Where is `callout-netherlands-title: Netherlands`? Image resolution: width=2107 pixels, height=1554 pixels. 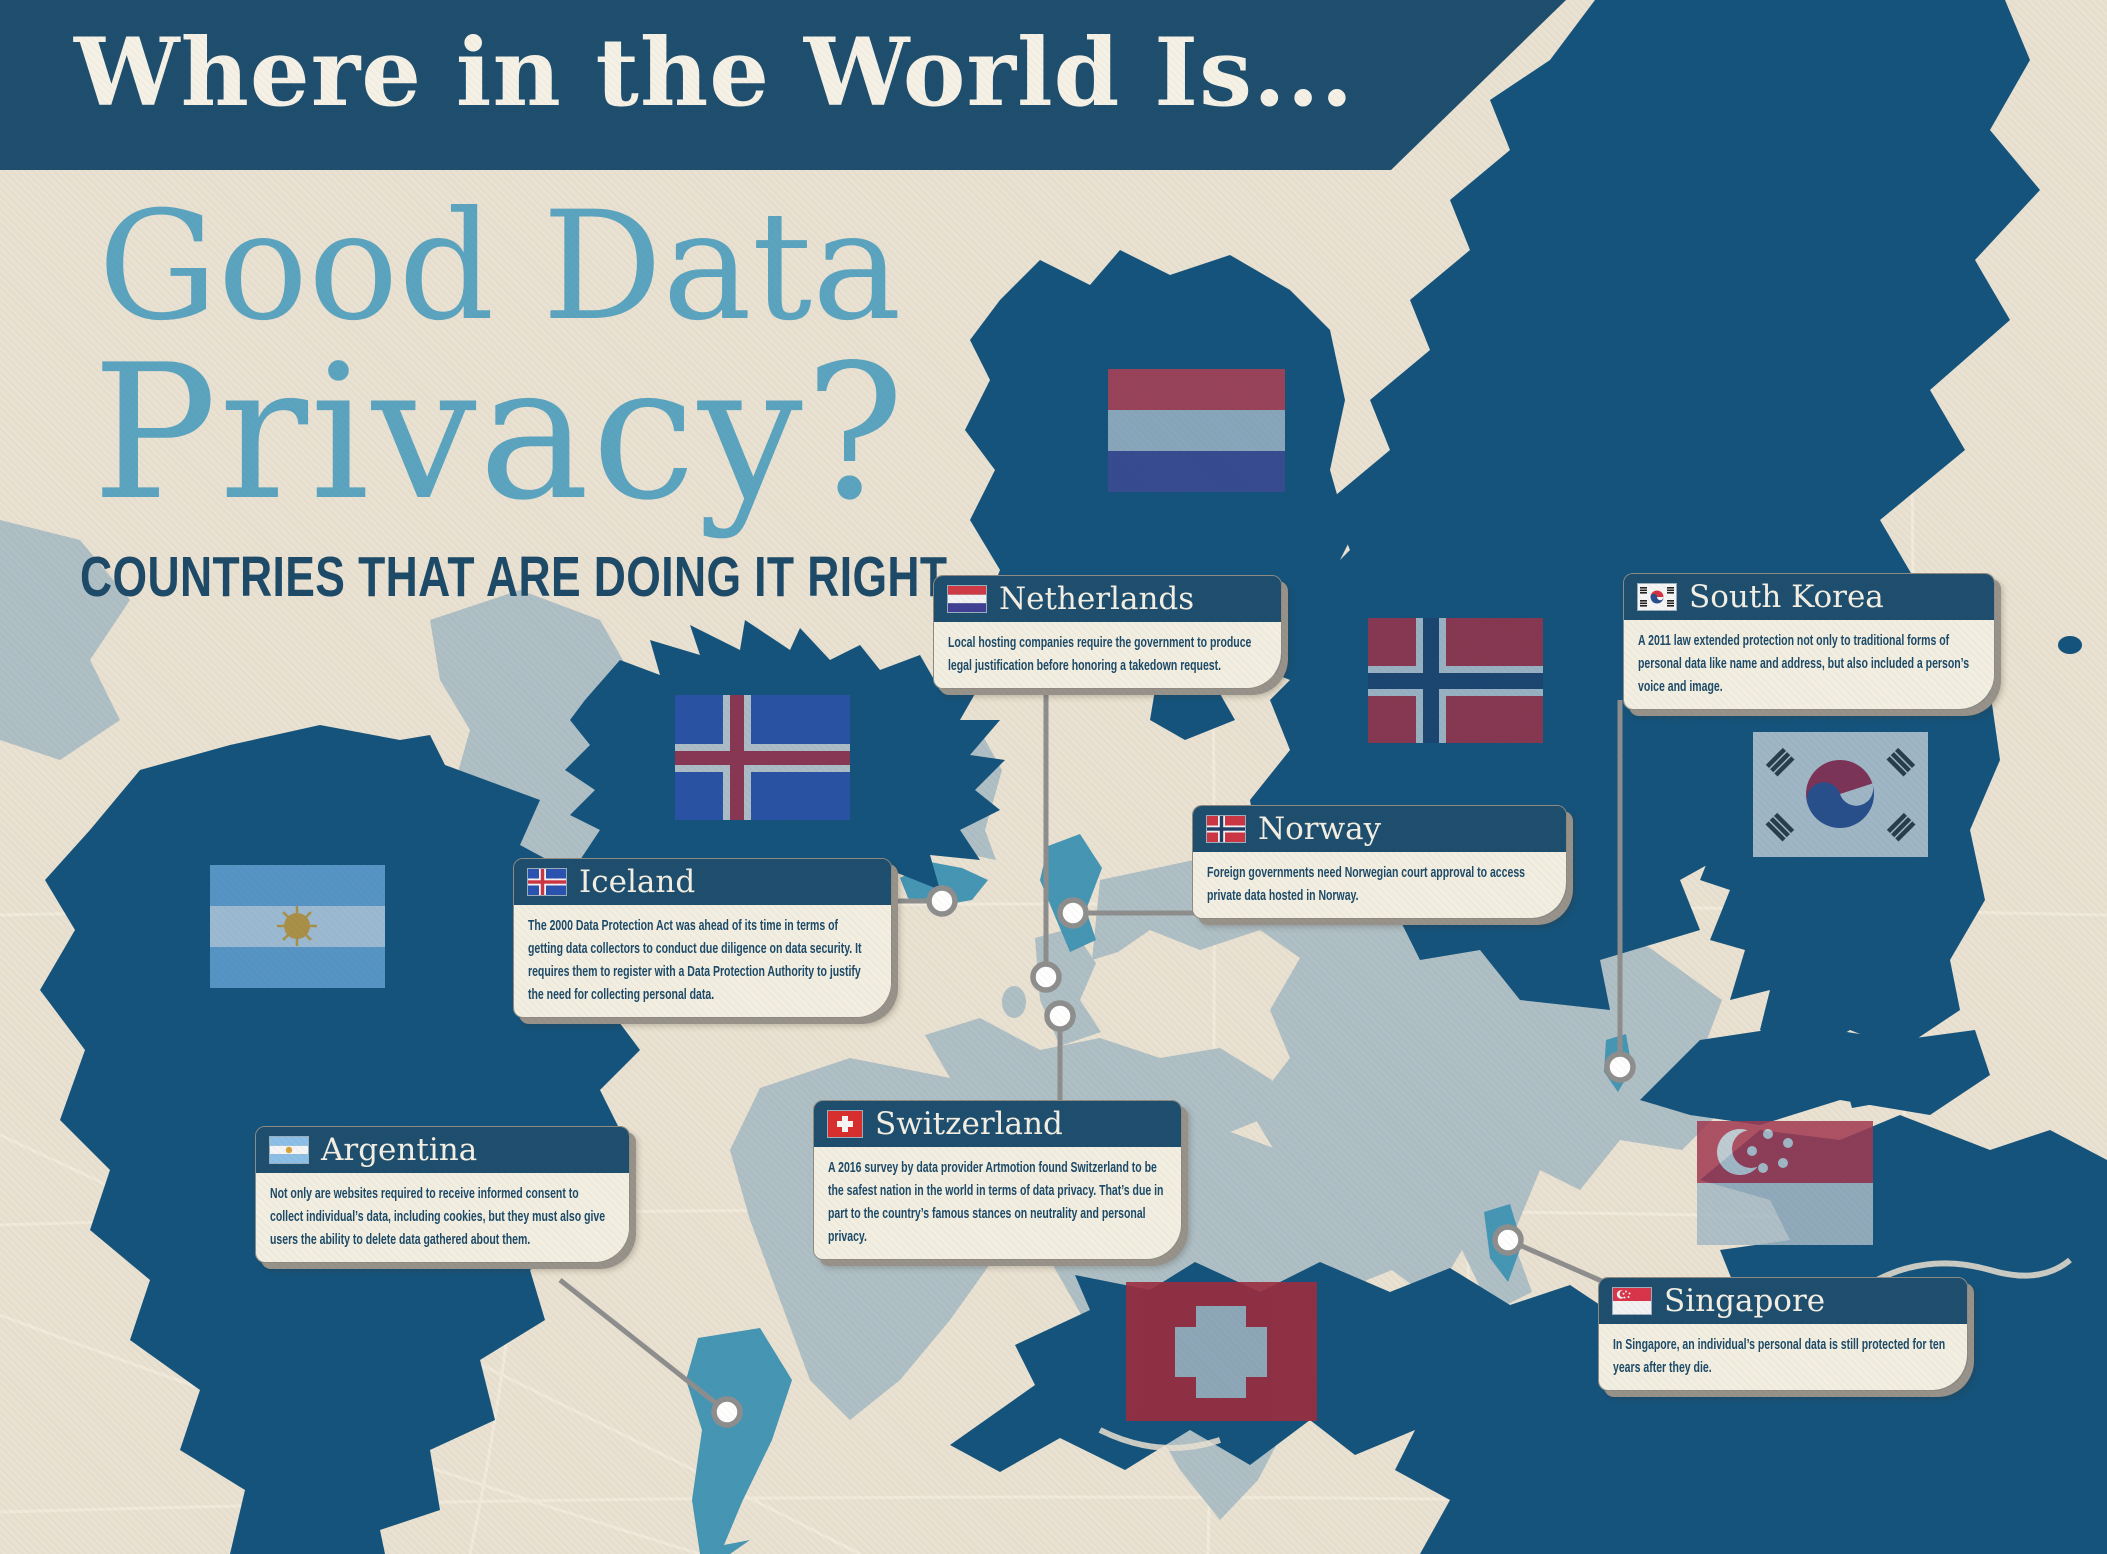 callout-netherlands-title: Netherlands is located at coordinates (1097, 598).